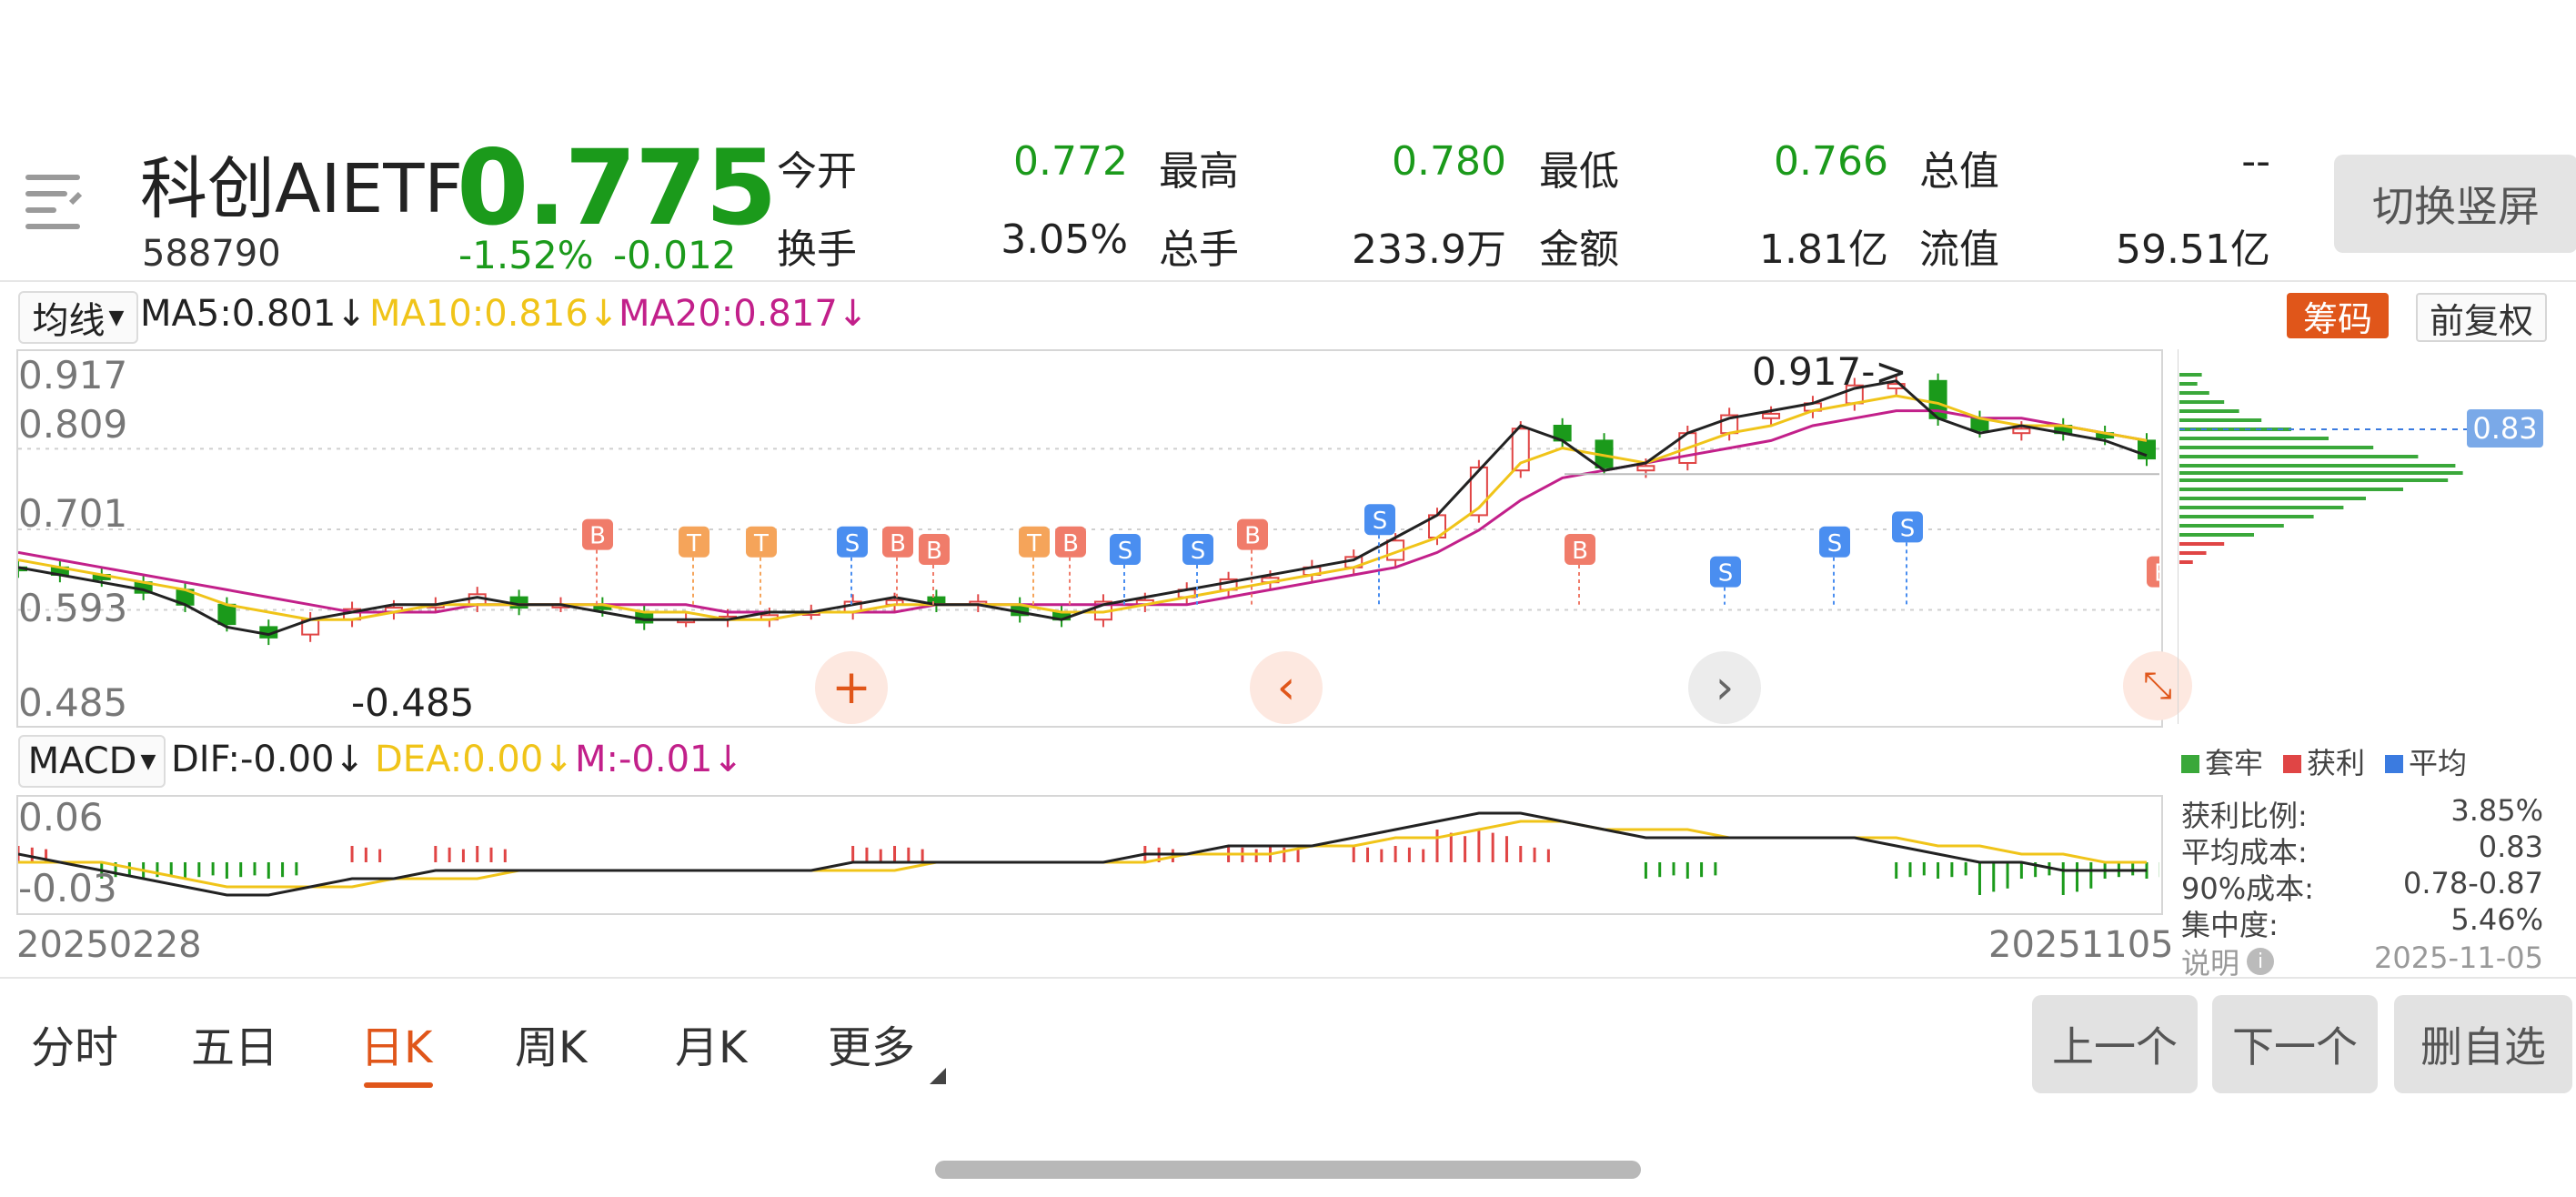 The image size is (2576, 1197). I want to click on tab-monthly-k: 月K, so click(711, 1047).